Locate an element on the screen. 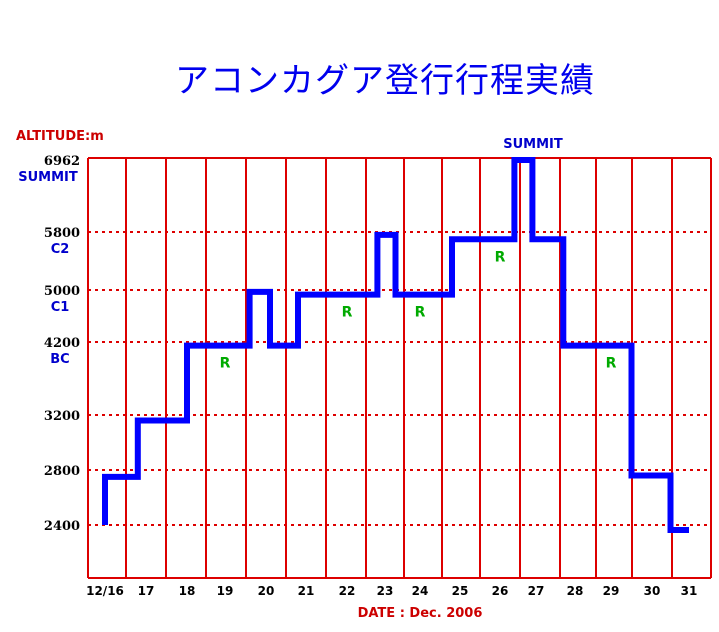  x-tick-label: 20 is located at coordinates (266, 591).